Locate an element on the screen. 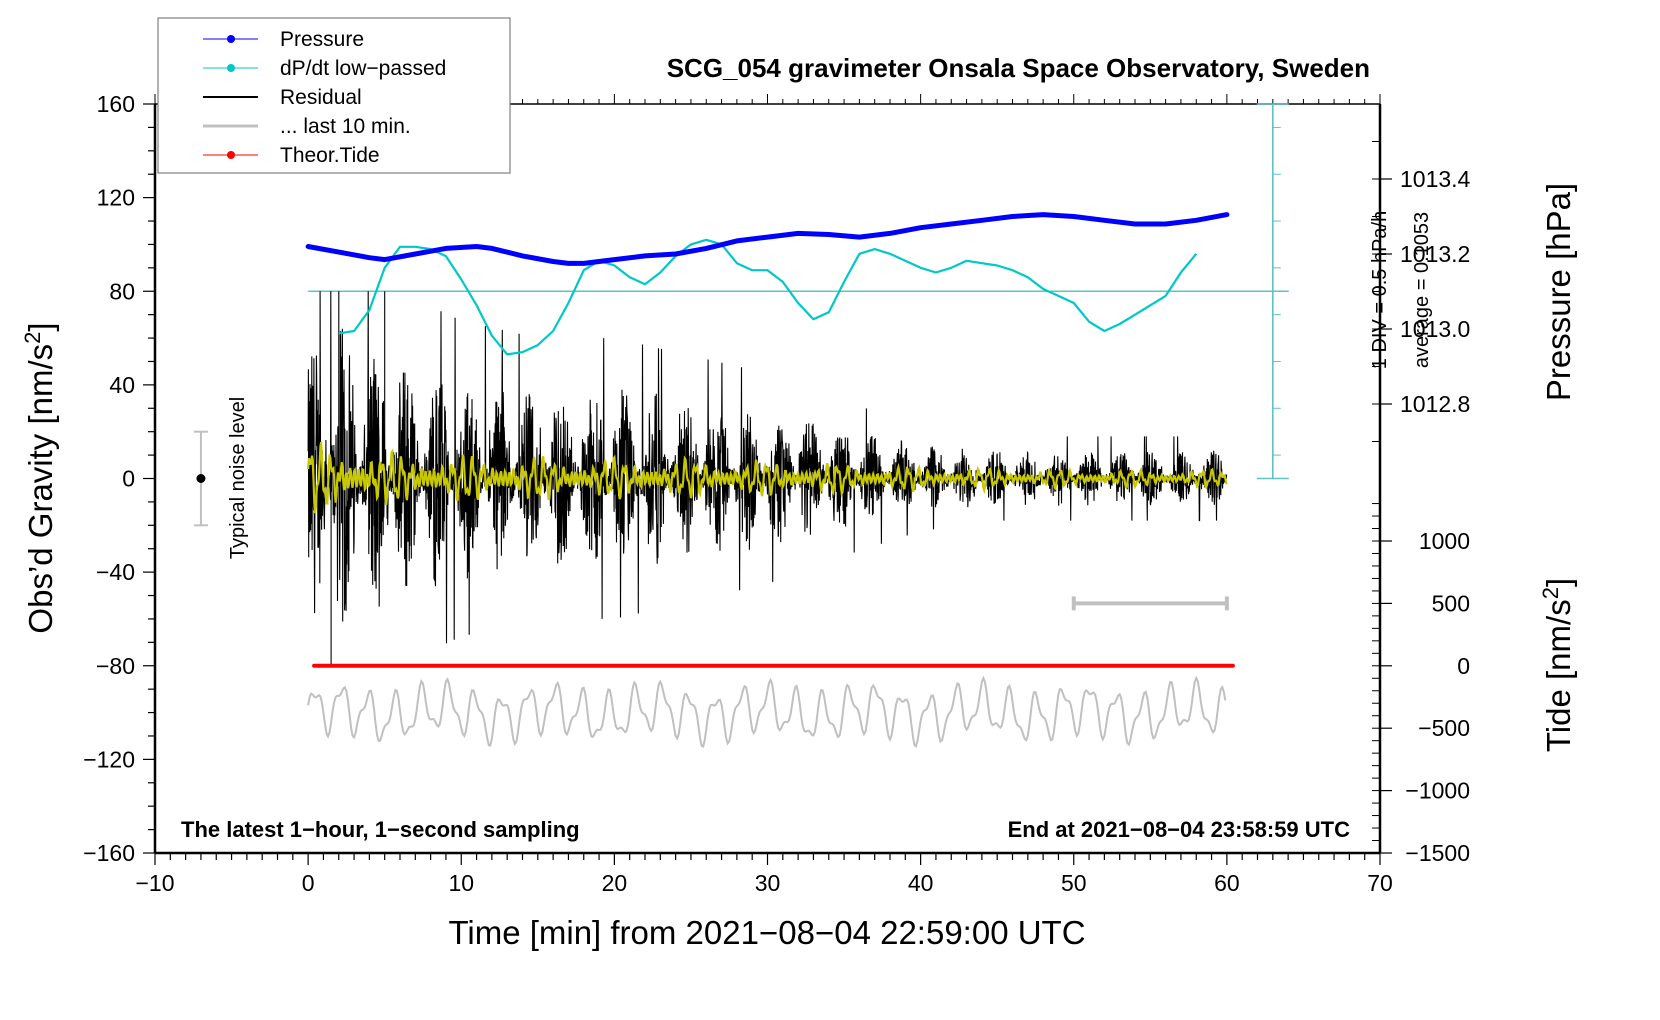  y-axis-title-end: ] is located at coordinates (40, 326).